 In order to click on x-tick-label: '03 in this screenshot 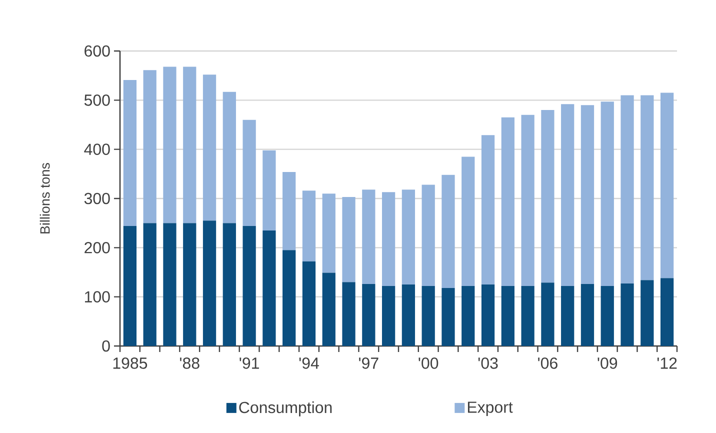, I will do `click(488, 363)`.